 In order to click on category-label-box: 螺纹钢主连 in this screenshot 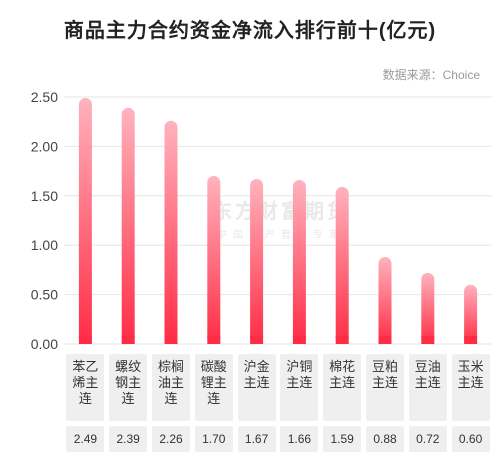, I will do `click(128, 387)`.